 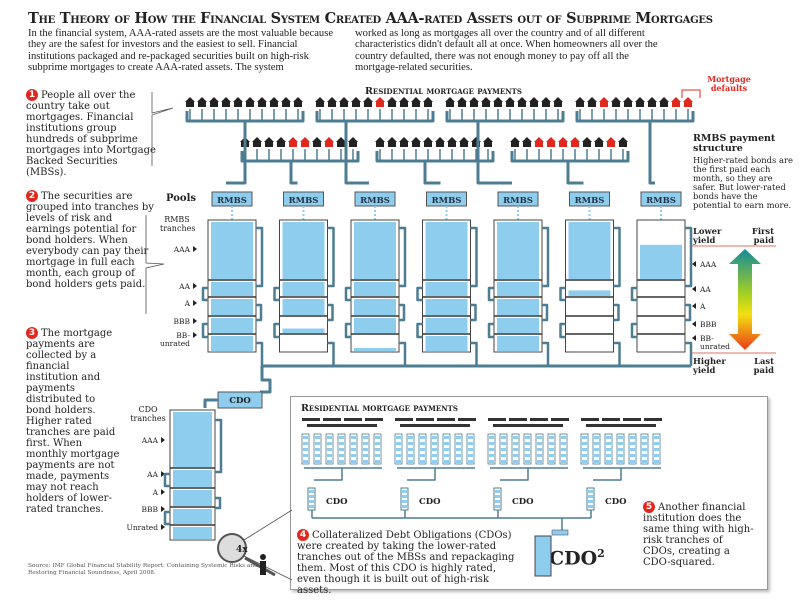 I want to click on structure-tranche-bb-unrated: BB-, so click(x=707, y=338).